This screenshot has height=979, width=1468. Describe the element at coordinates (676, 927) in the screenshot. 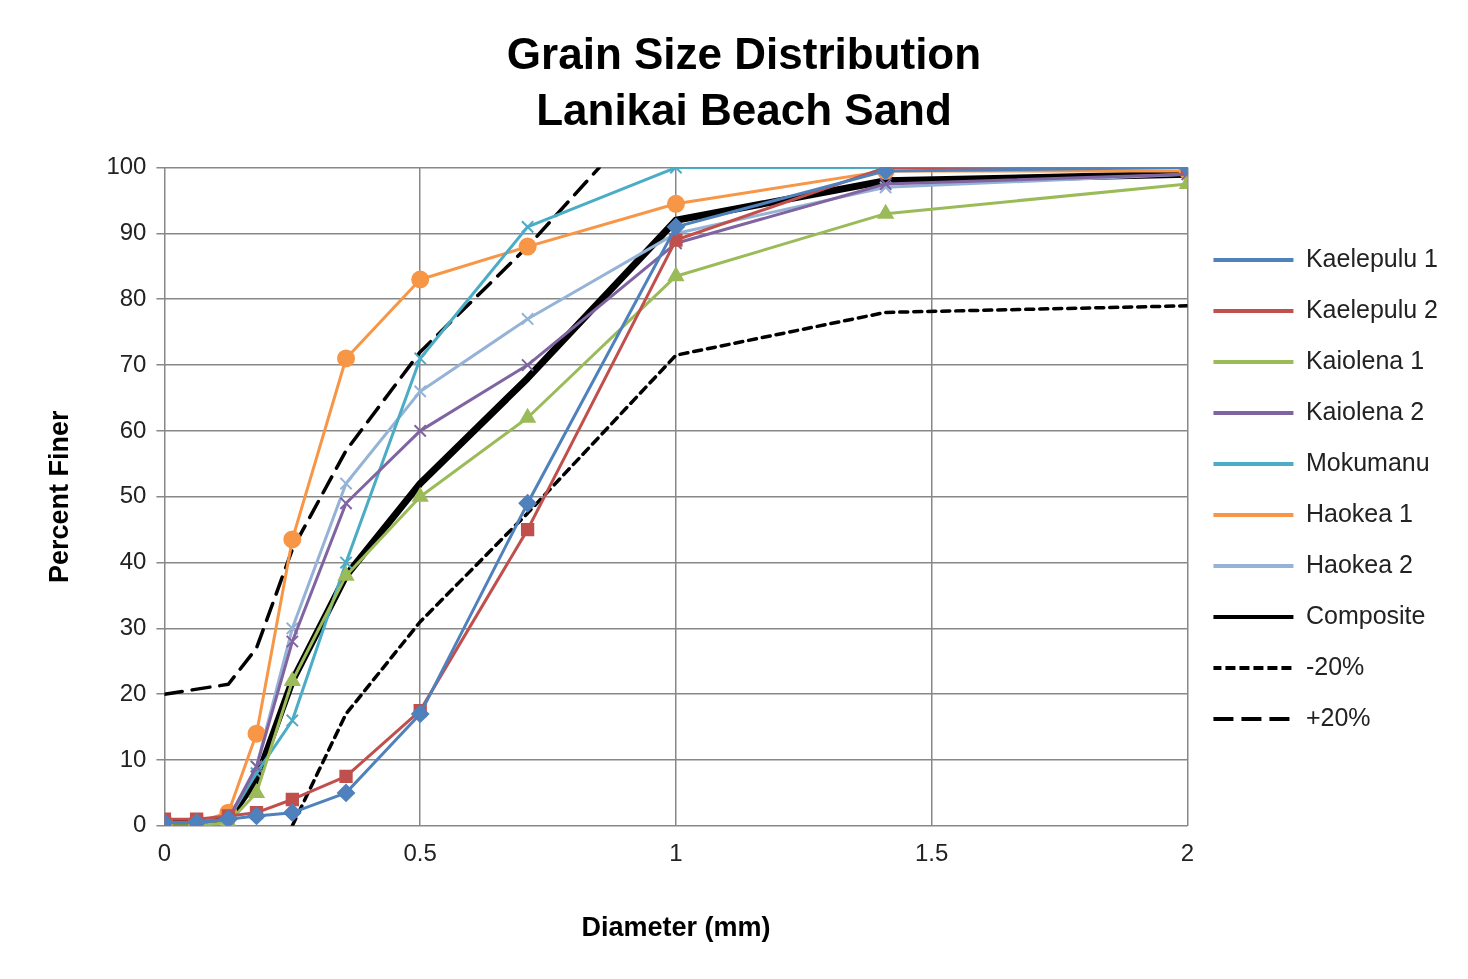

I see `x-axis-title: Diameter (mm)` at that location.